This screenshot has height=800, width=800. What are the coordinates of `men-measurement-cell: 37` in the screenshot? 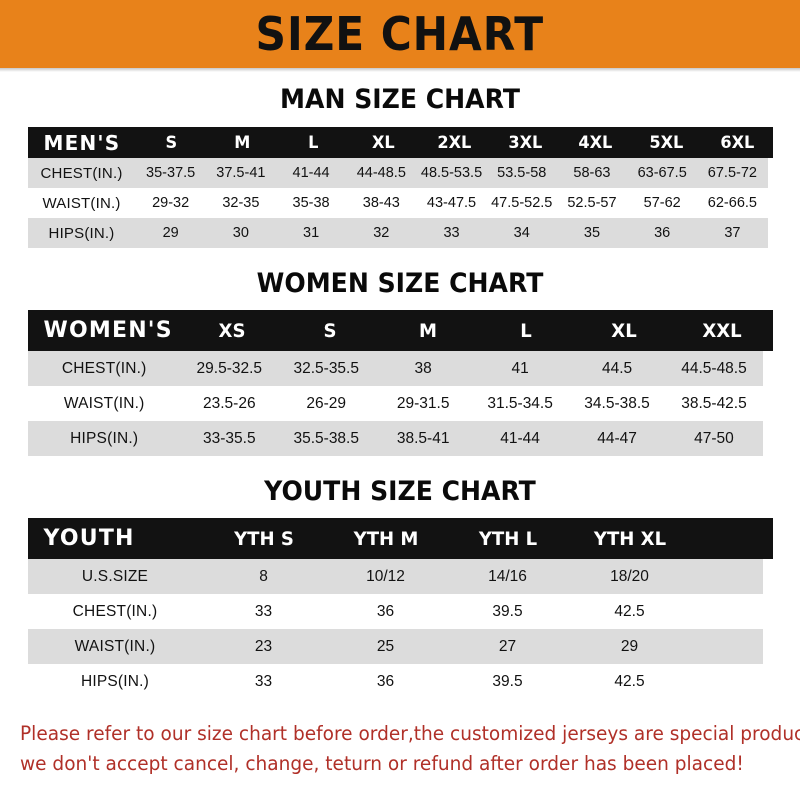 It's located at (732, 233).